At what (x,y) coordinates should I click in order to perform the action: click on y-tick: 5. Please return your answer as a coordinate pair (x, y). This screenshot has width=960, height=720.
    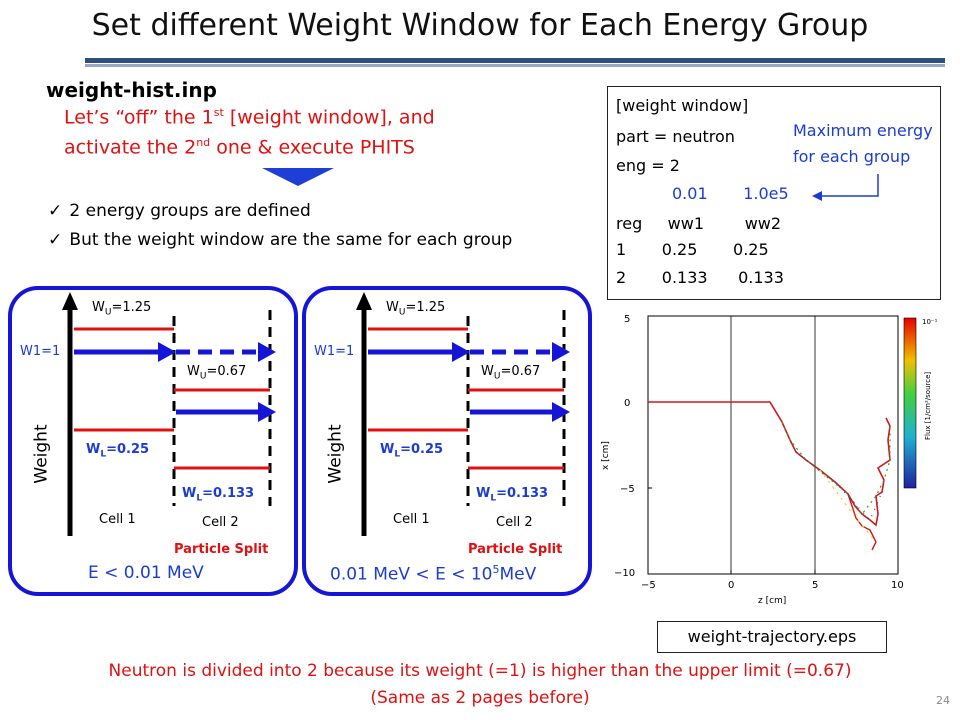
    Looking at the image, I should click on (627, 319).